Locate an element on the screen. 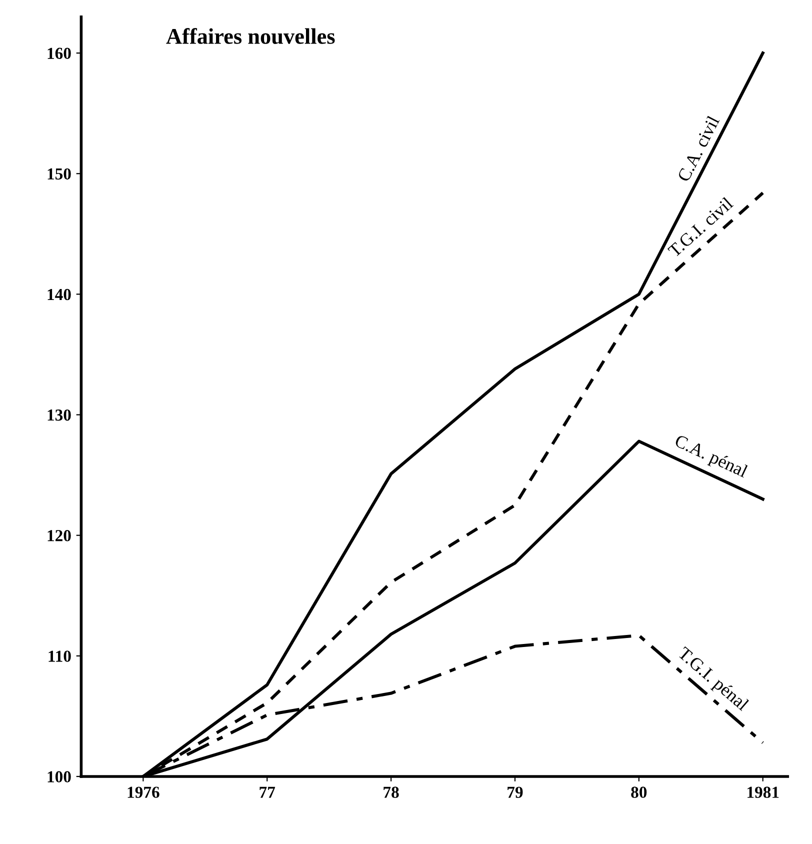 Image resolution: width=812 pixels, height=844 pixels. y-tick-label: 160 is located at coordinates (59, 53).